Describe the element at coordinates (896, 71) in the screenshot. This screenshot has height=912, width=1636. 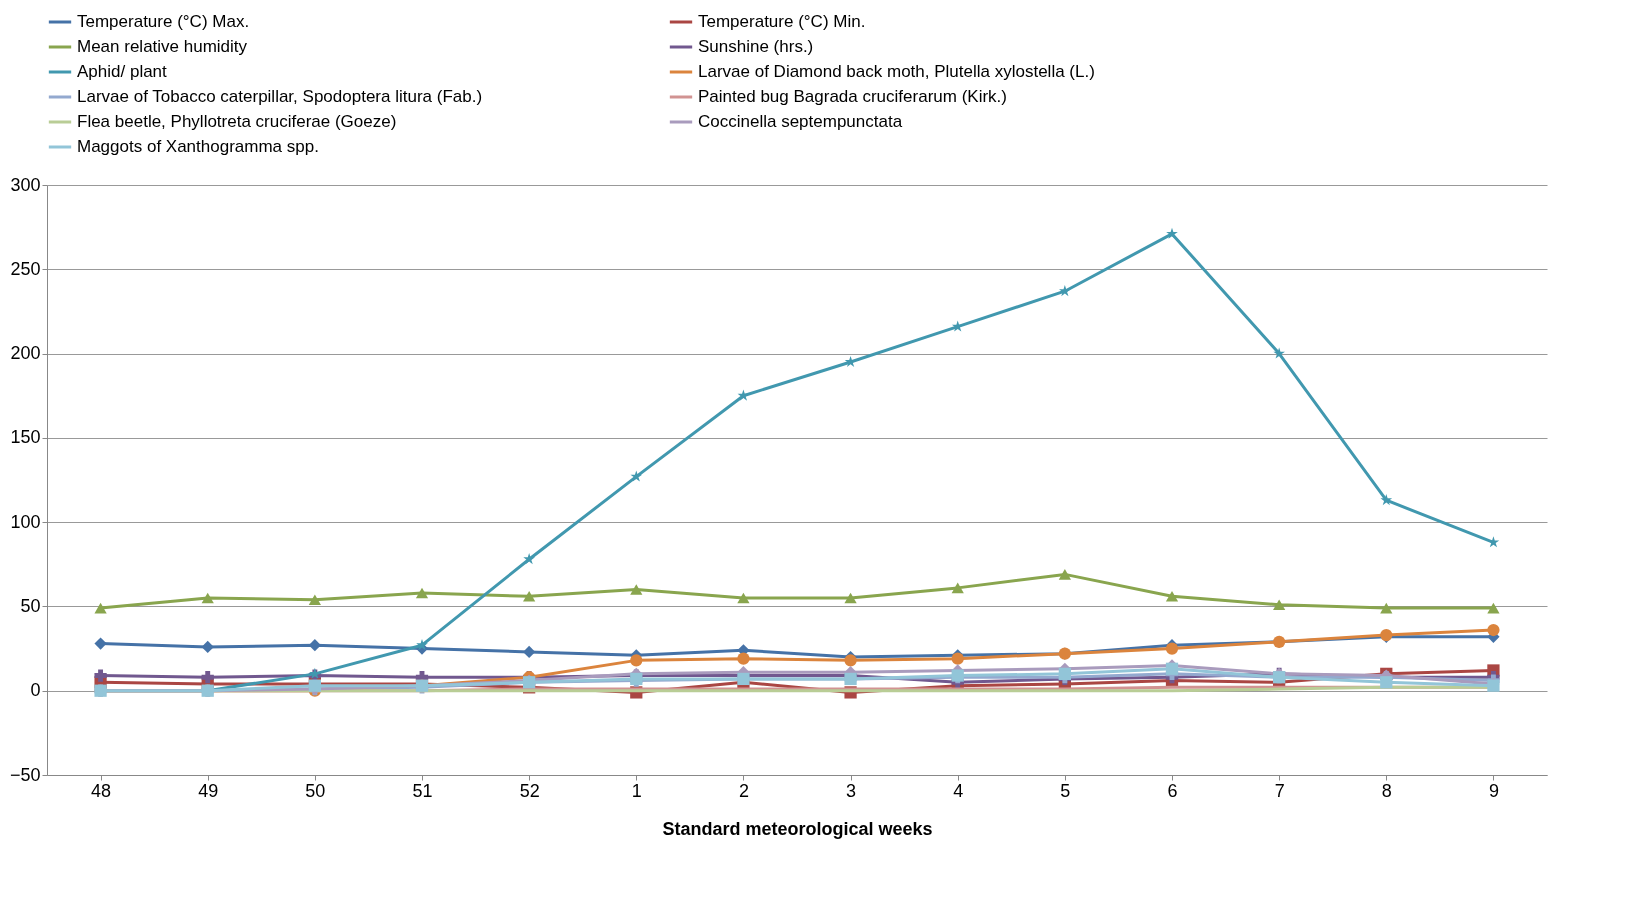
I see `legend-label: Larvae of Diamond back moth, Plutella xylostella (L.)` at that location.